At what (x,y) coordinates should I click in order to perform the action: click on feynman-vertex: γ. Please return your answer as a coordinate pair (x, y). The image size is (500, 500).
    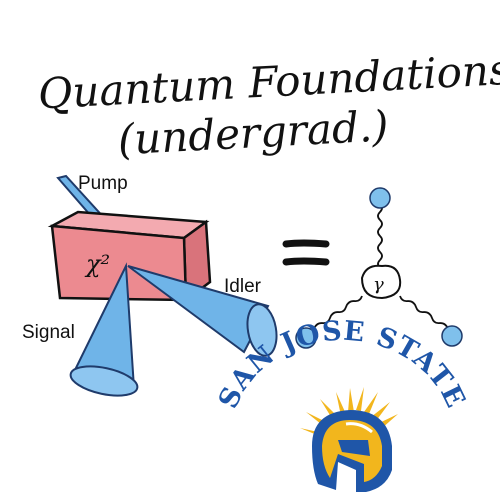
    Looking at the image, I should click on (379, 268).